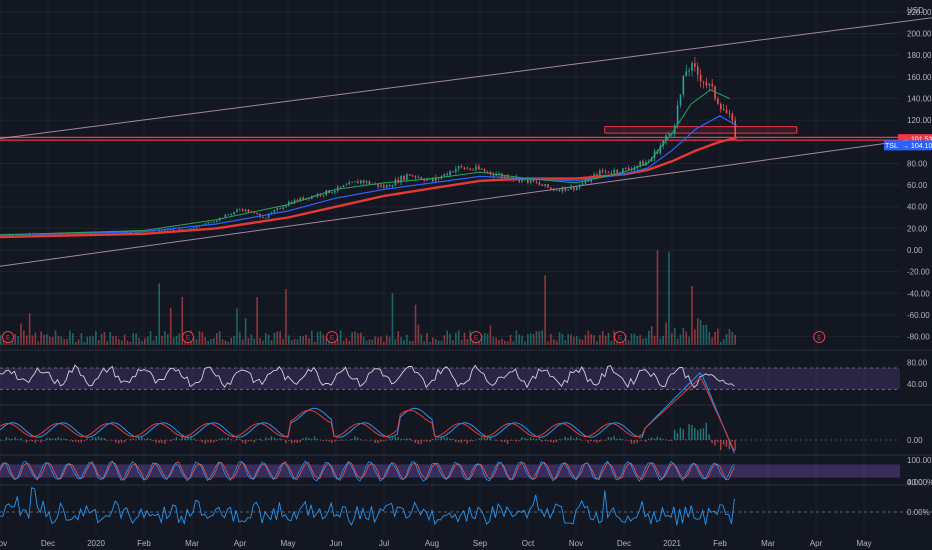 This screenshot has height=550, width=932. I want to click on price-tick-label: 220.00, so click(919, 12).